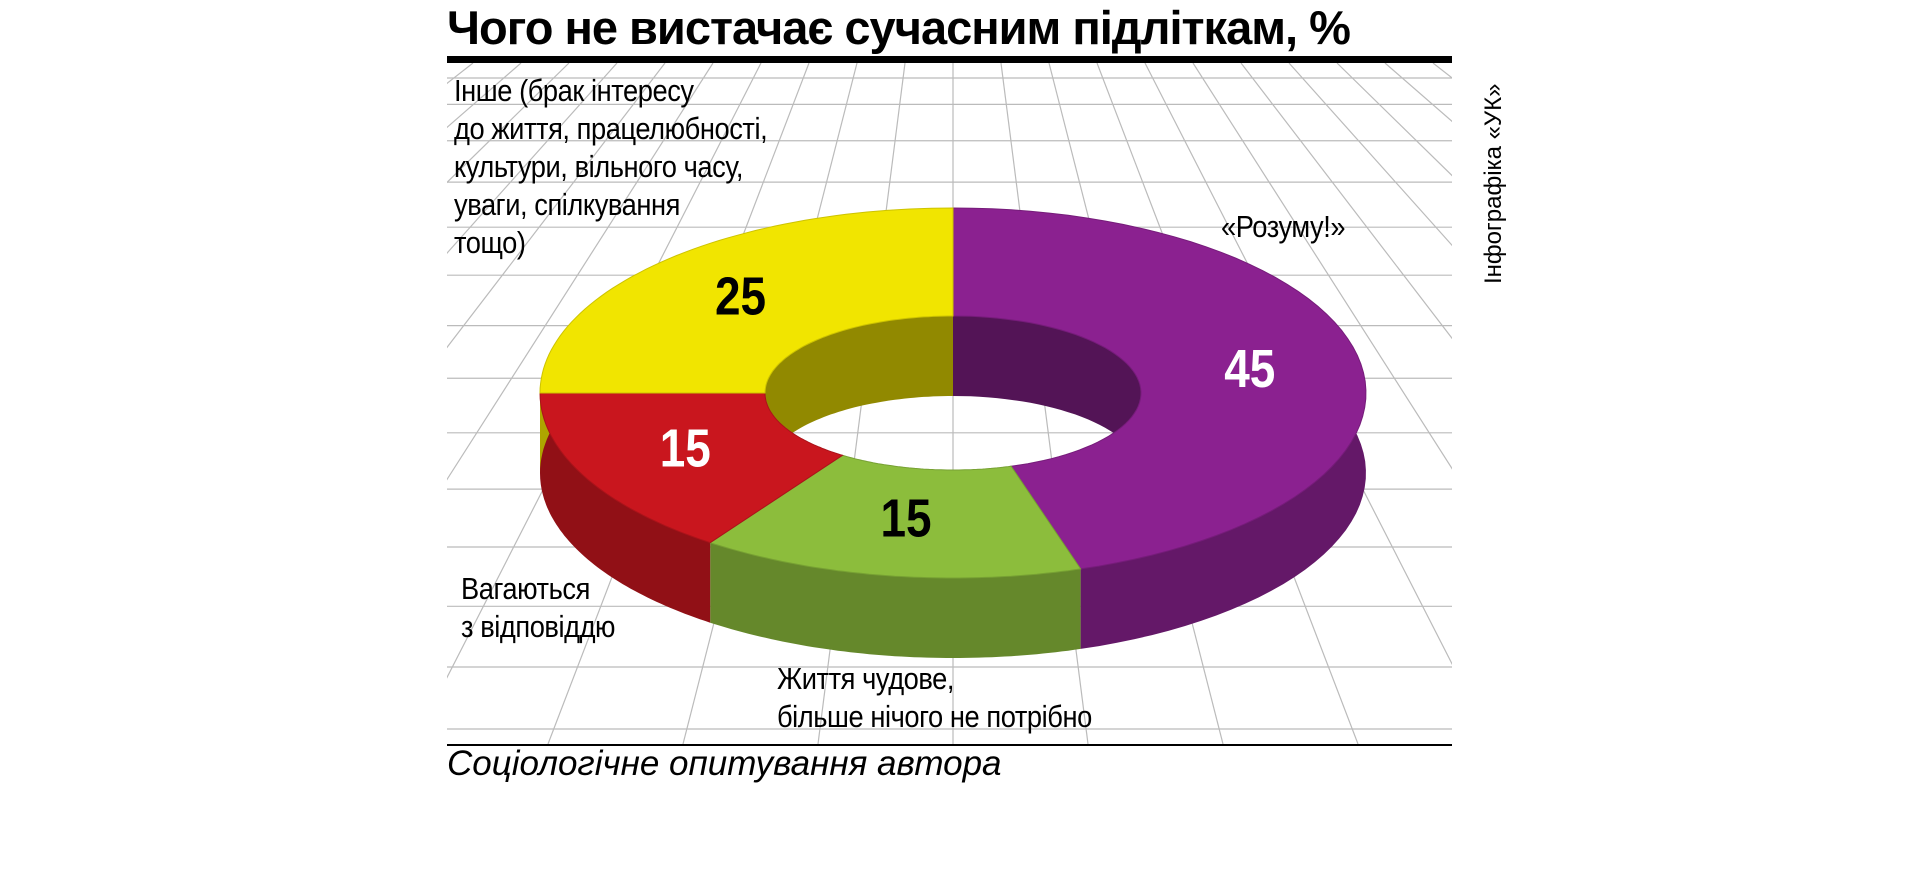 This screenshot has width=1916, height=895. I want to click on slice, so click(746, 300).